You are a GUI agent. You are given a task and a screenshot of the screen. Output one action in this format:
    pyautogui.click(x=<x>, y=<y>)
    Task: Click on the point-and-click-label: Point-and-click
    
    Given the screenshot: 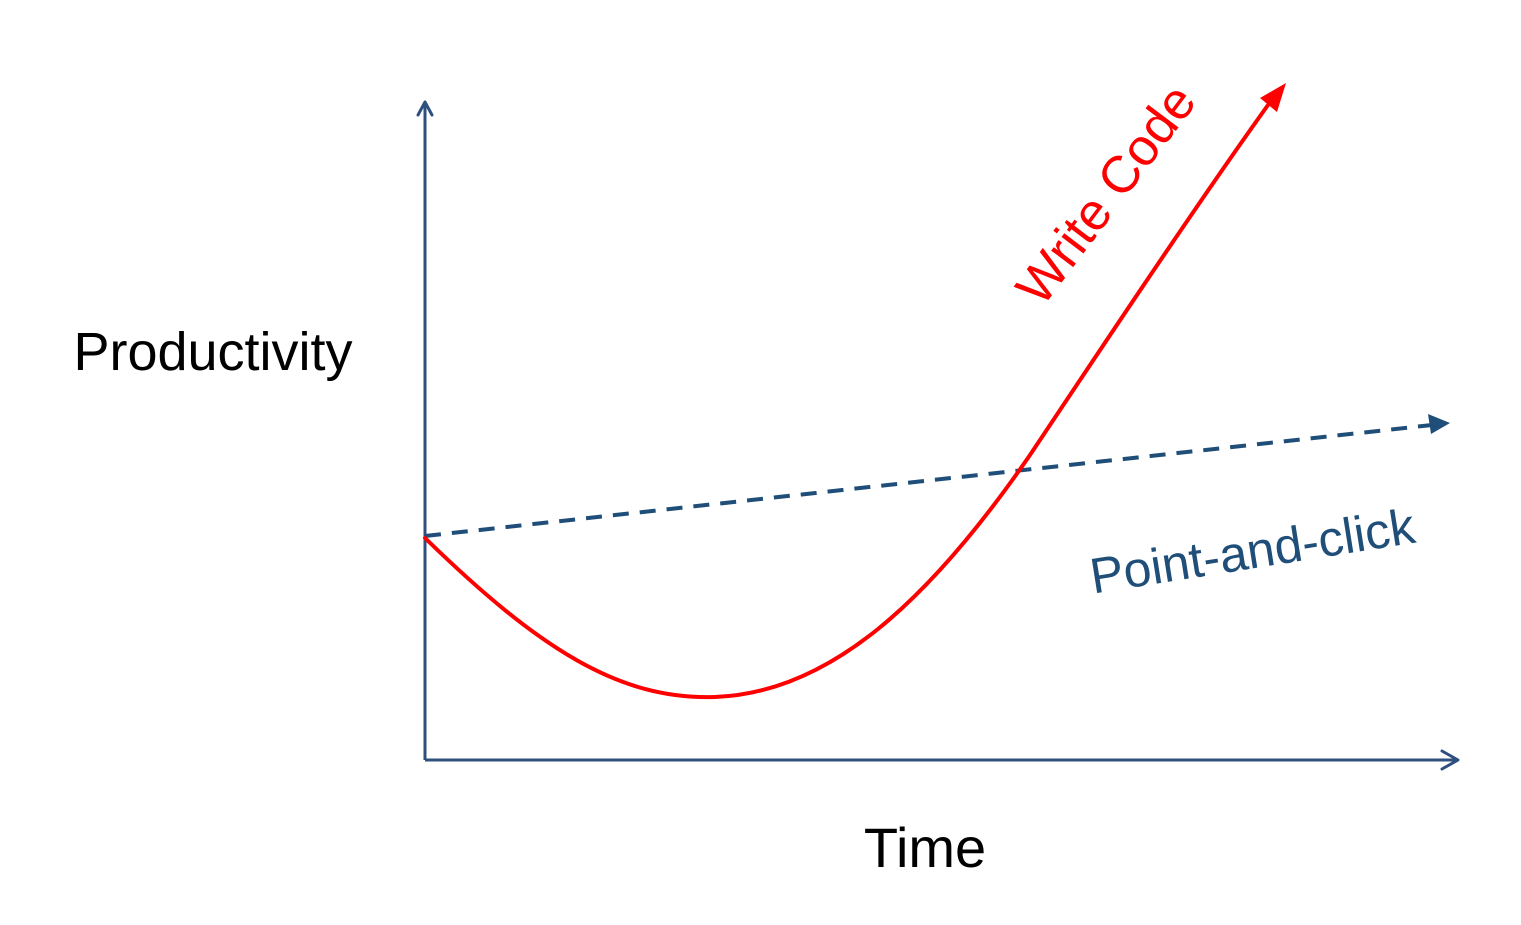 What is the action you would take?
    pyautogui.click(x=1253, y=551)
    